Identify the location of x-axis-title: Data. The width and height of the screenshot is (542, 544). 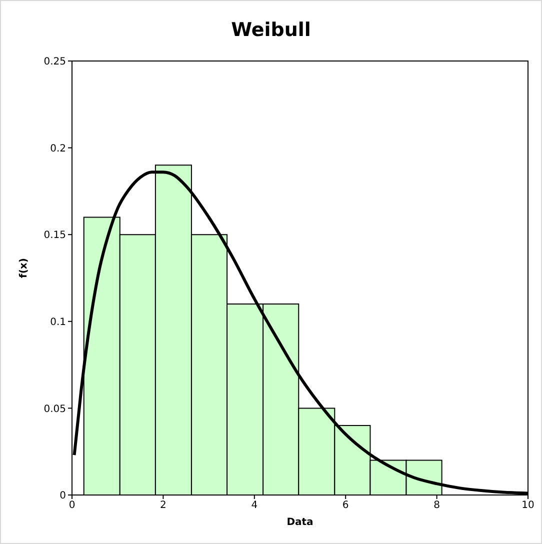
(300, 522).